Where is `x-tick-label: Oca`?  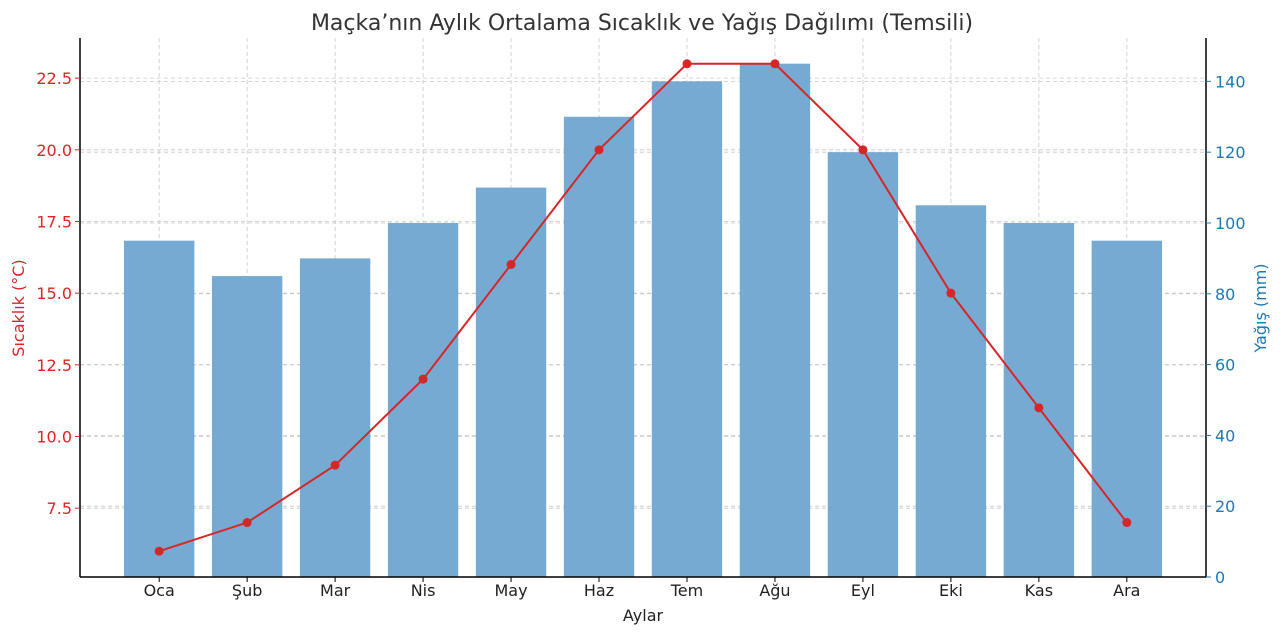
x-tick-label: Oca is located at coordinates (159, 590).